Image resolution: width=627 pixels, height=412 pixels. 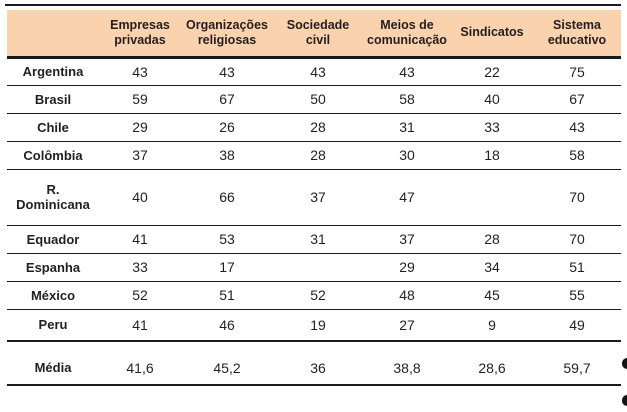 What do you see at coordinates (492, 295) in the screenshot?
I see `cell-value: 45` at bounding box center [492, 295].